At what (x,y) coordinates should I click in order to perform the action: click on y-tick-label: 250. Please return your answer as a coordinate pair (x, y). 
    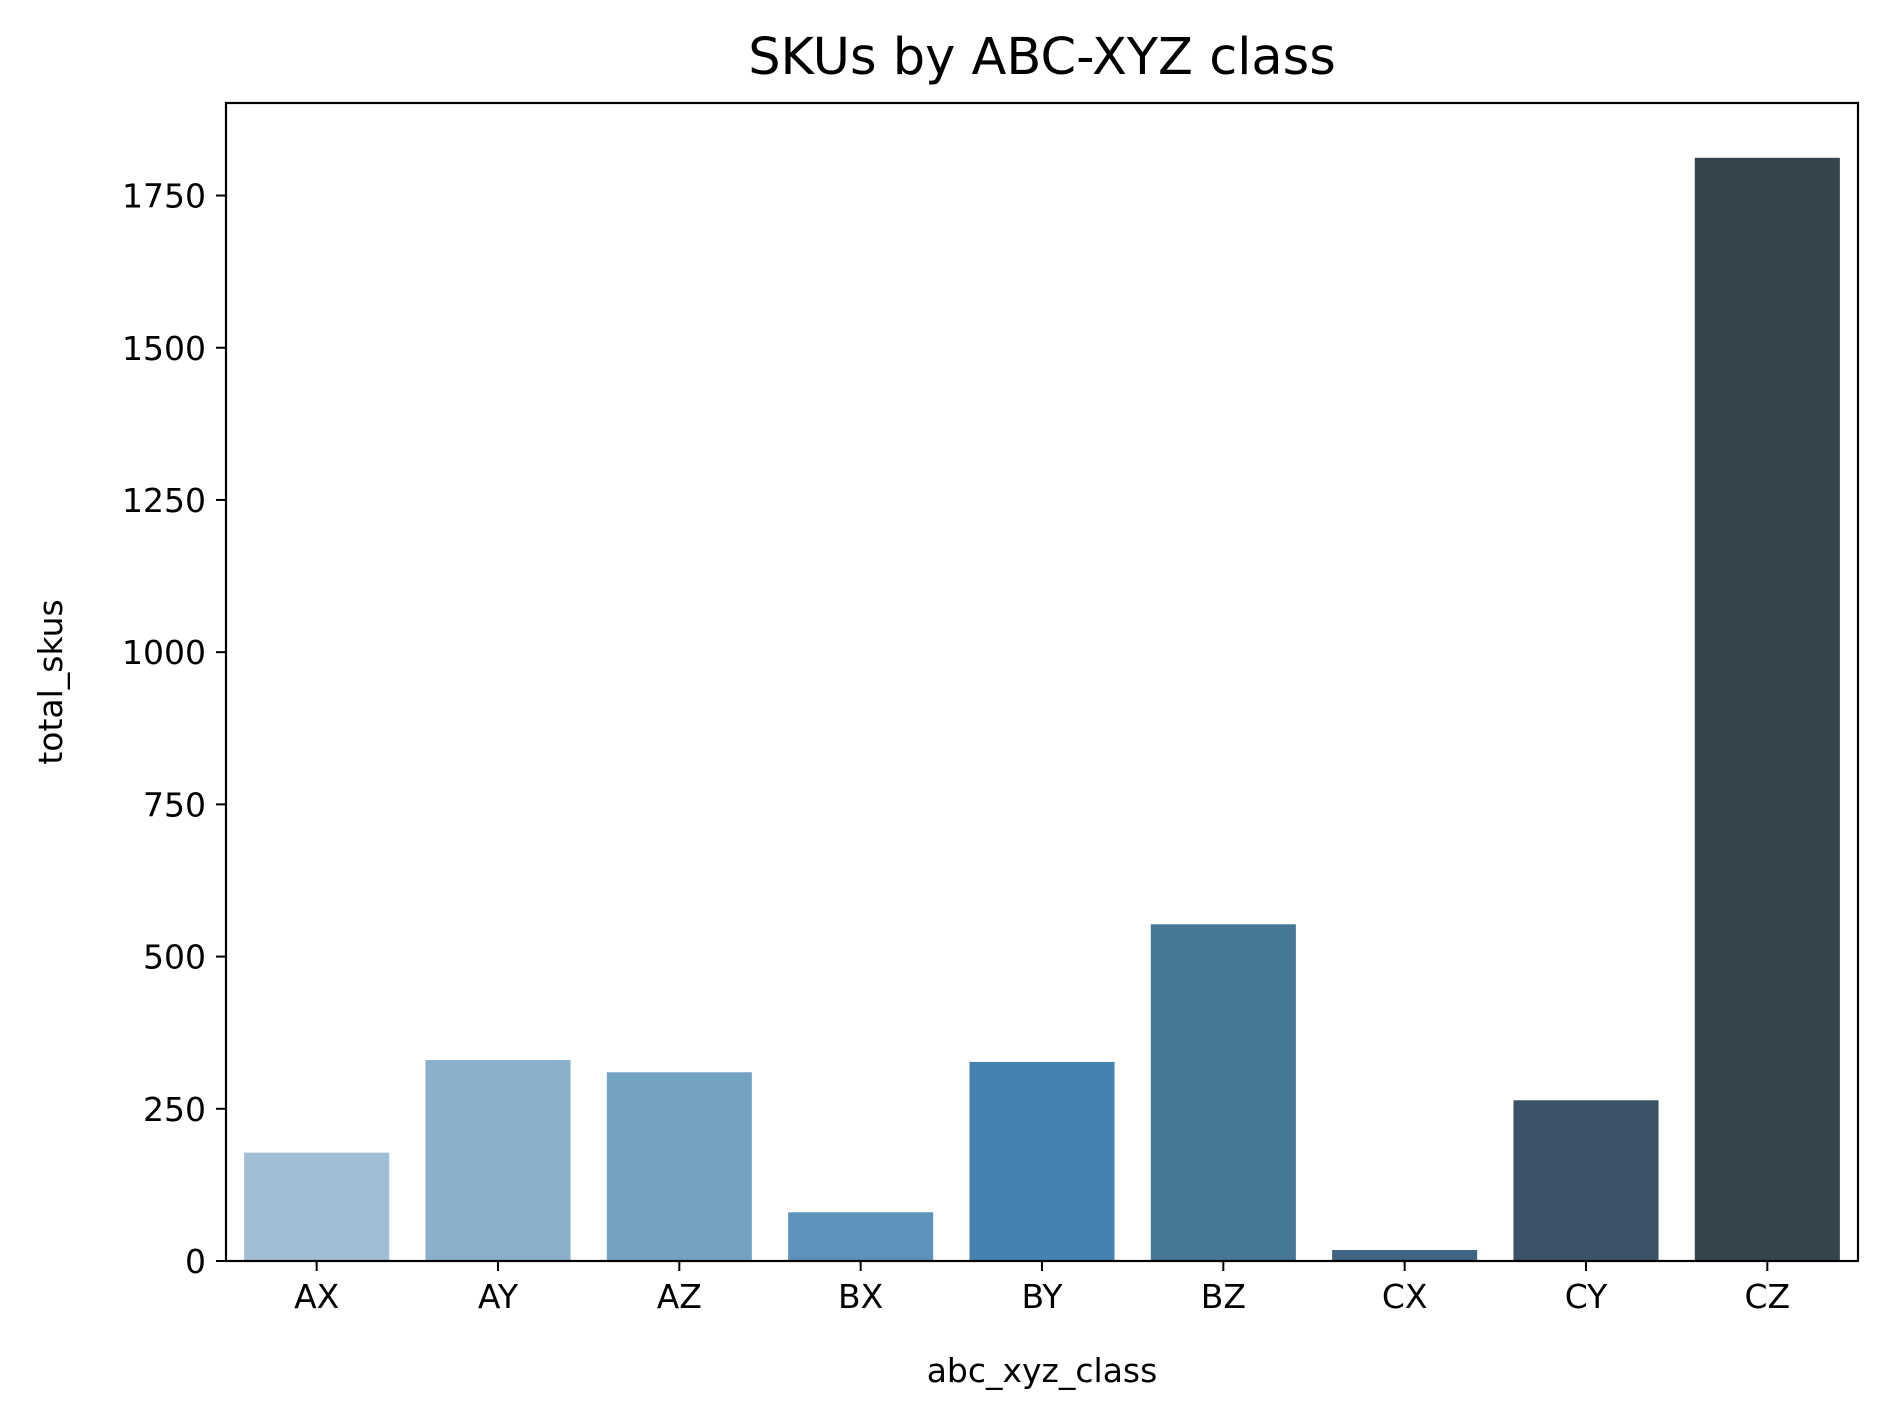
    Looking at the image, I should click on (174, 1109).